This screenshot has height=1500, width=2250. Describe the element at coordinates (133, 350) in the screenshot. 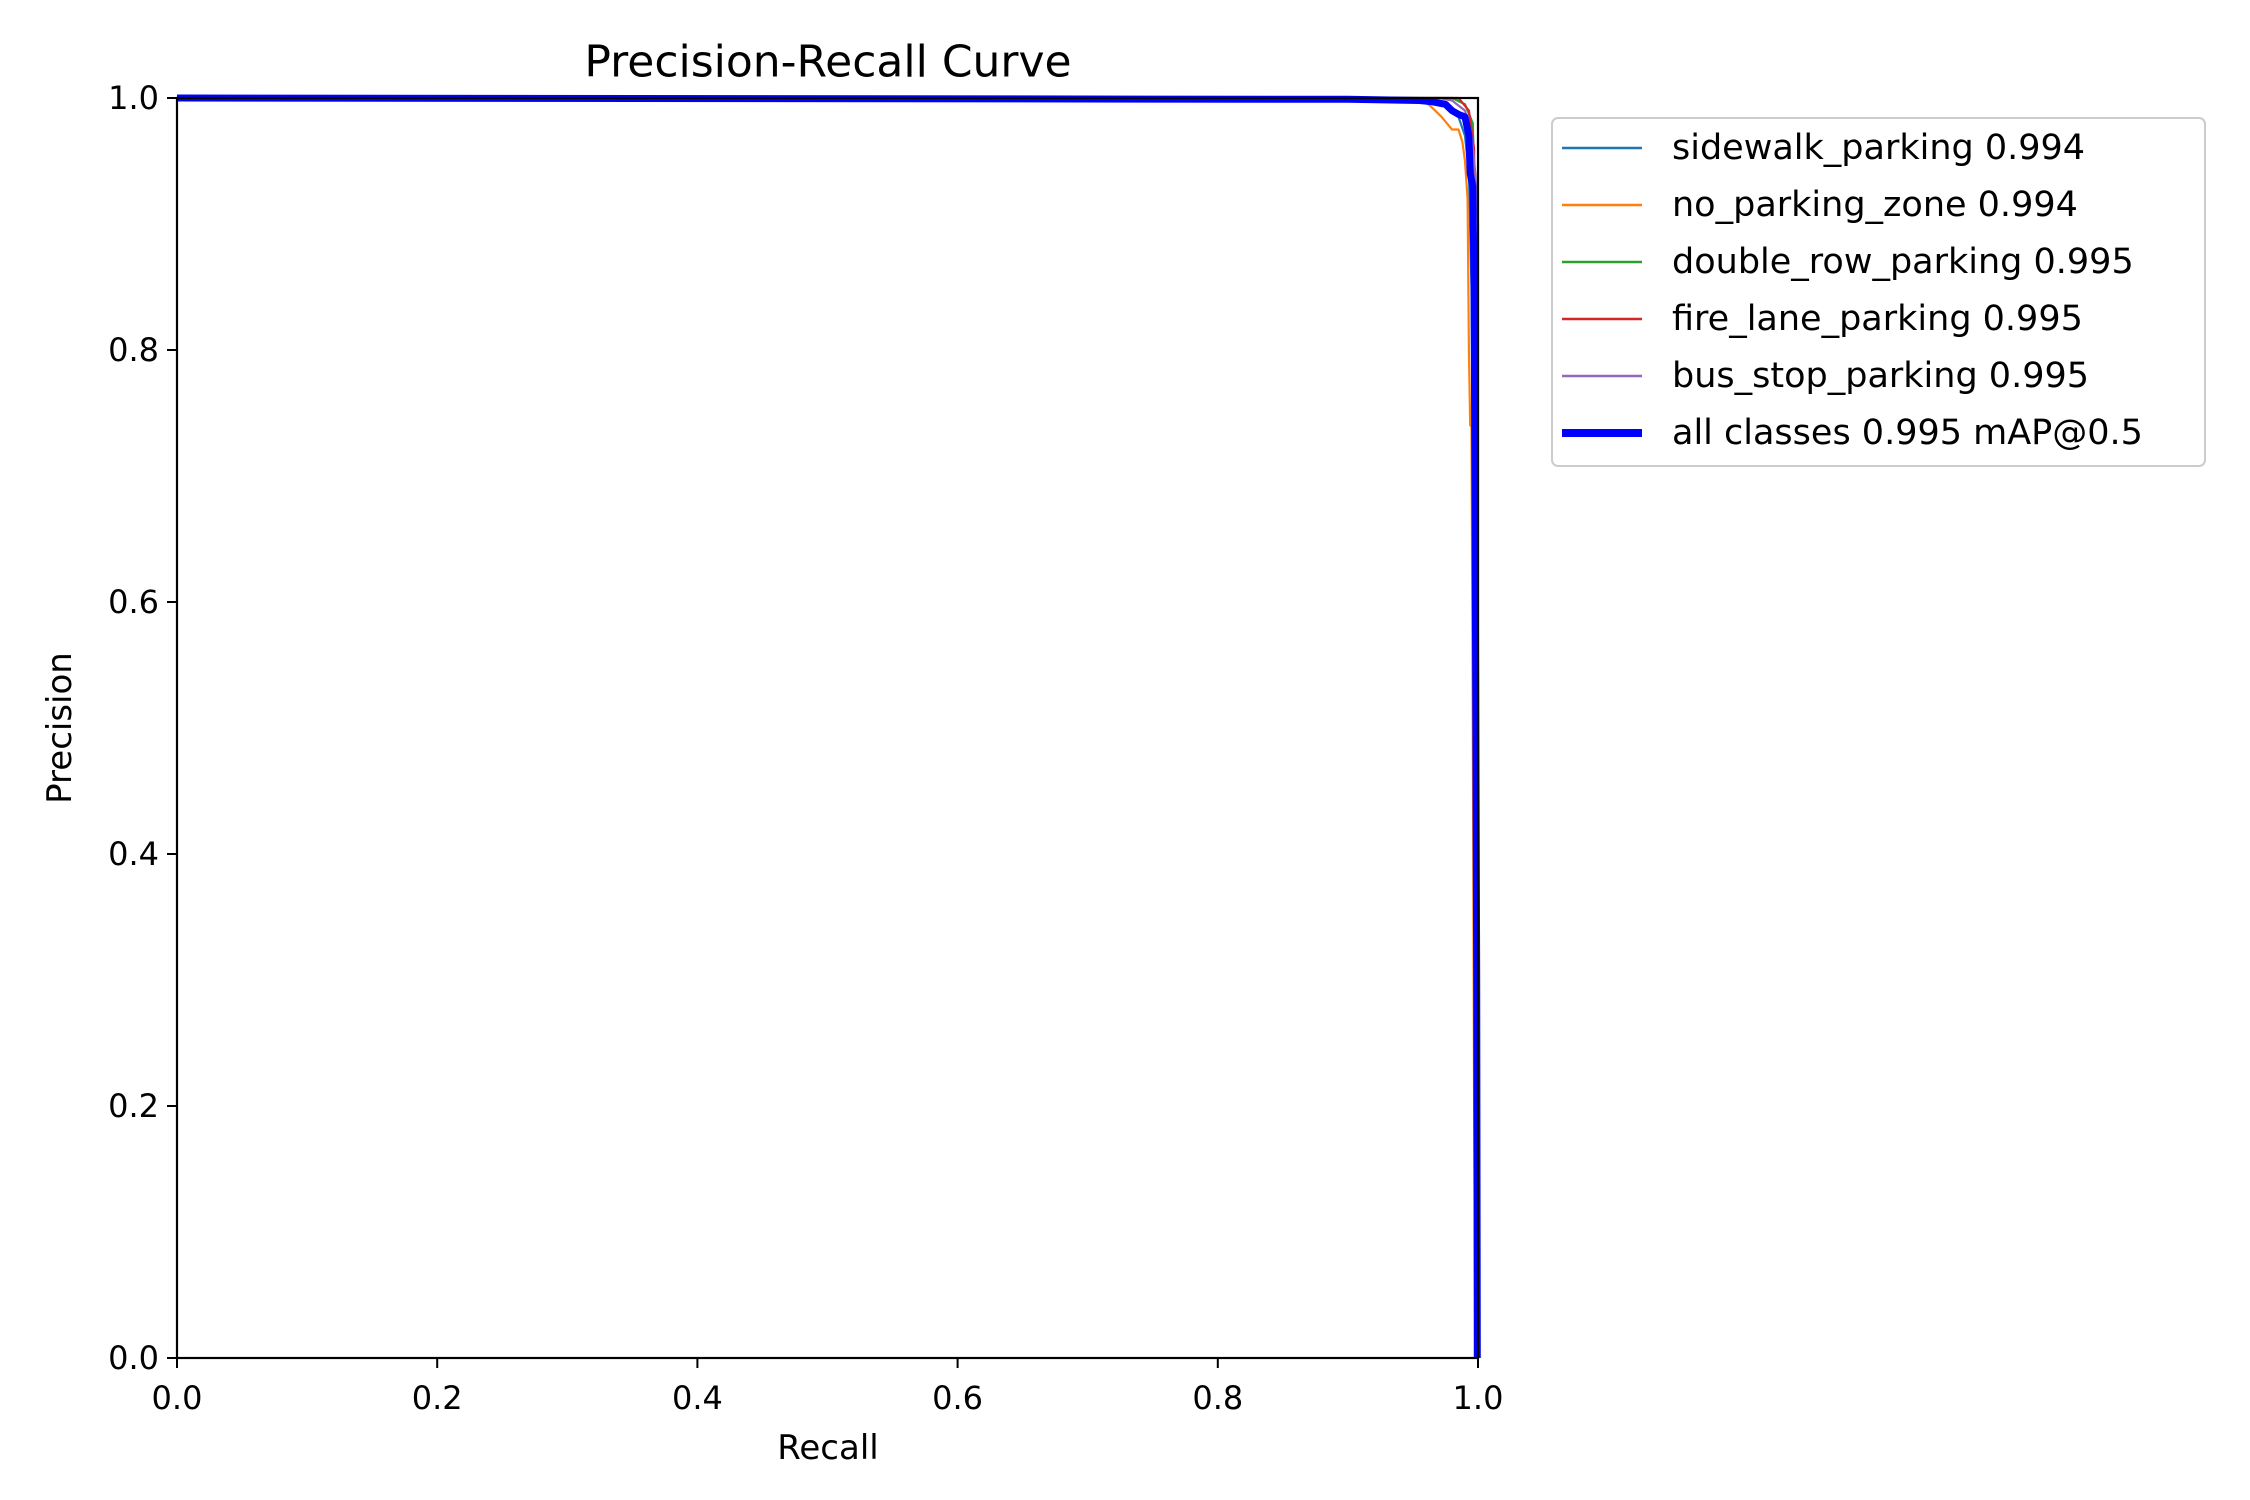

I see `y-tick-label-4: 0.8` at that location.